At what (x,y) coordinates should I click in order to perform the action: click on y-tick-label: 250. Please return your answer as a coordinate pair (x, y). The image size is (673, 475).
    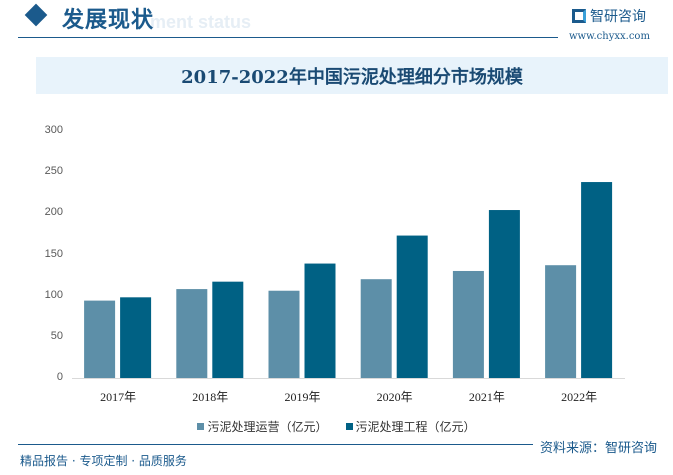
    Looking at the image, I should click on (53, 171).